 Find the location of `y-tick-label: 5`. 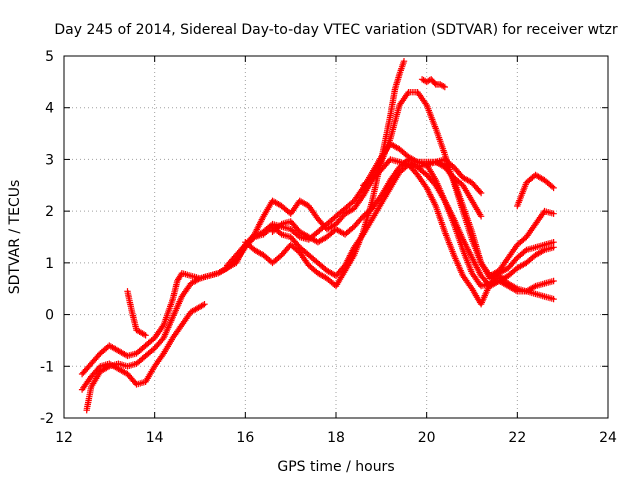

y-tick-label: 5 is located at coordinates (49, 57).